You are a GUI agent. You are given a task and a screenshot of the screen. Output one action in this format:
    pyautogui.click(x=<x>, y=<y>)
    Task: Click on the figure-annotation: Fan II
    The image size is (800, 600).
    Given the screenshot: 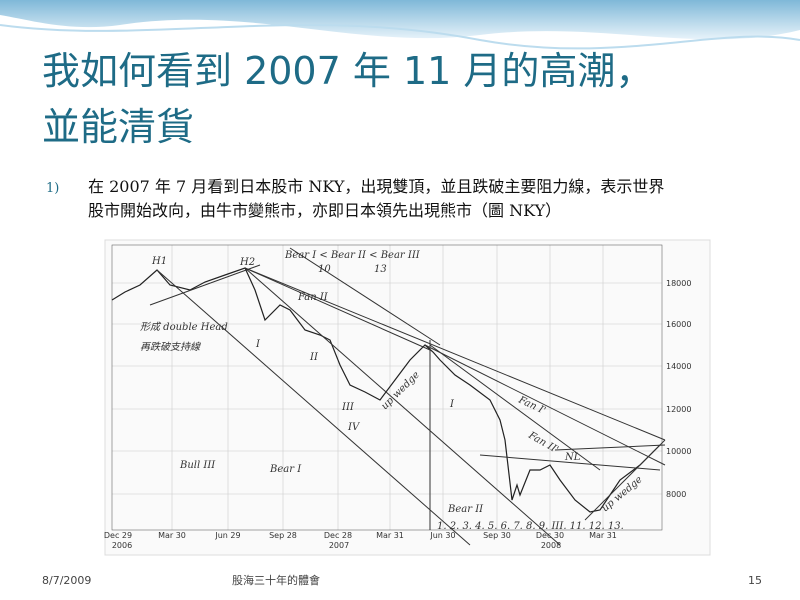 What is the action you would take?
    pyautogui.click(x=313, y=297)
    